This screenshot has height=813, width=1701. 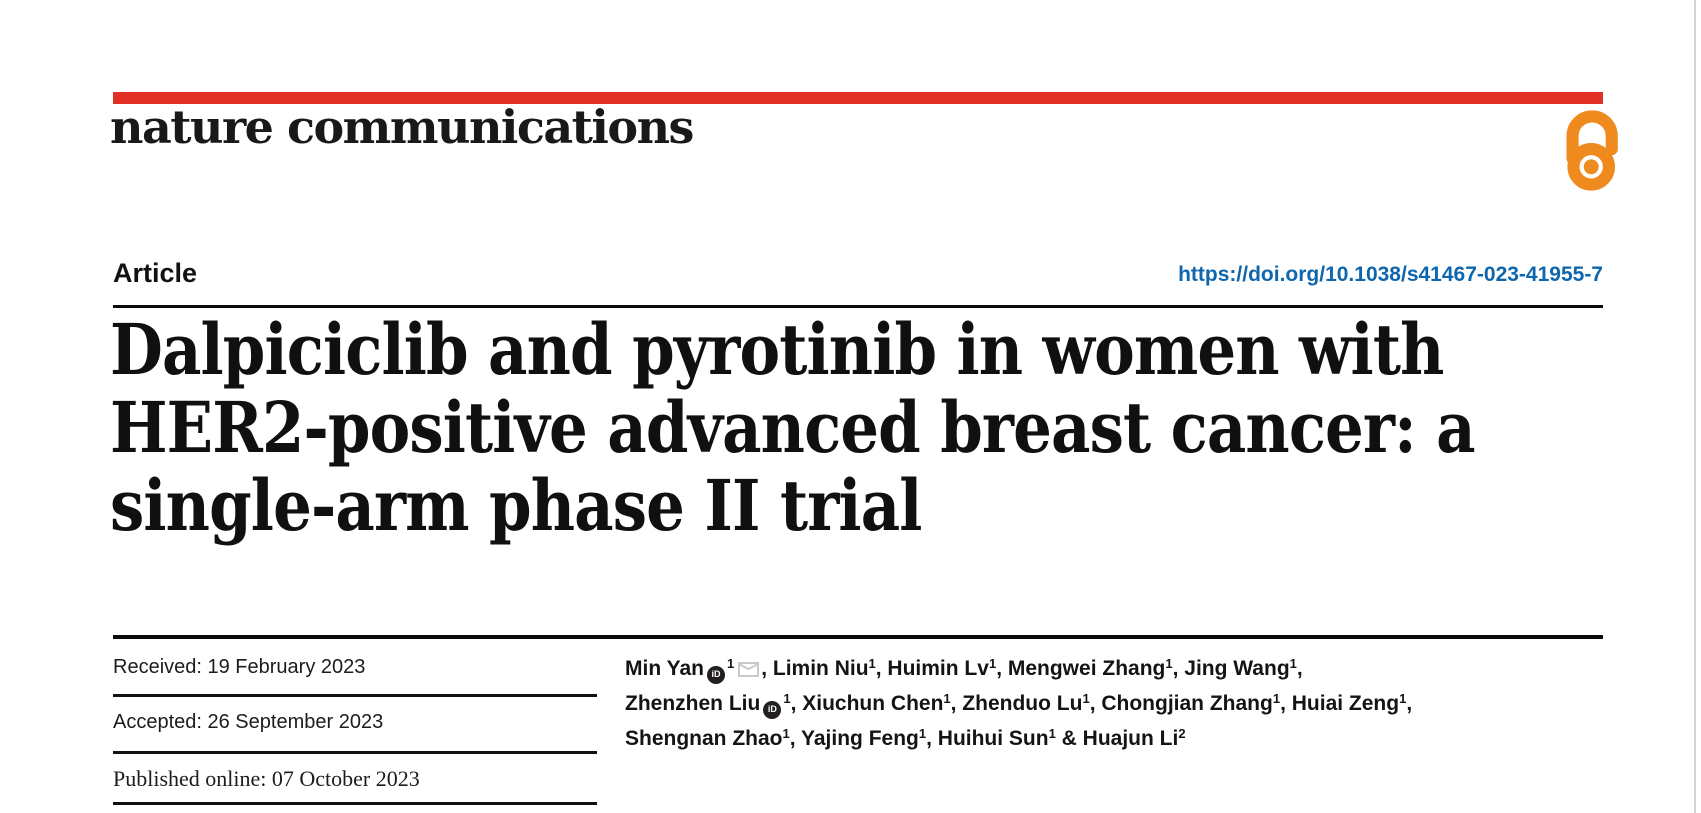 I want to click on author-name-text: Min Yan, so click(x=664, y=668).